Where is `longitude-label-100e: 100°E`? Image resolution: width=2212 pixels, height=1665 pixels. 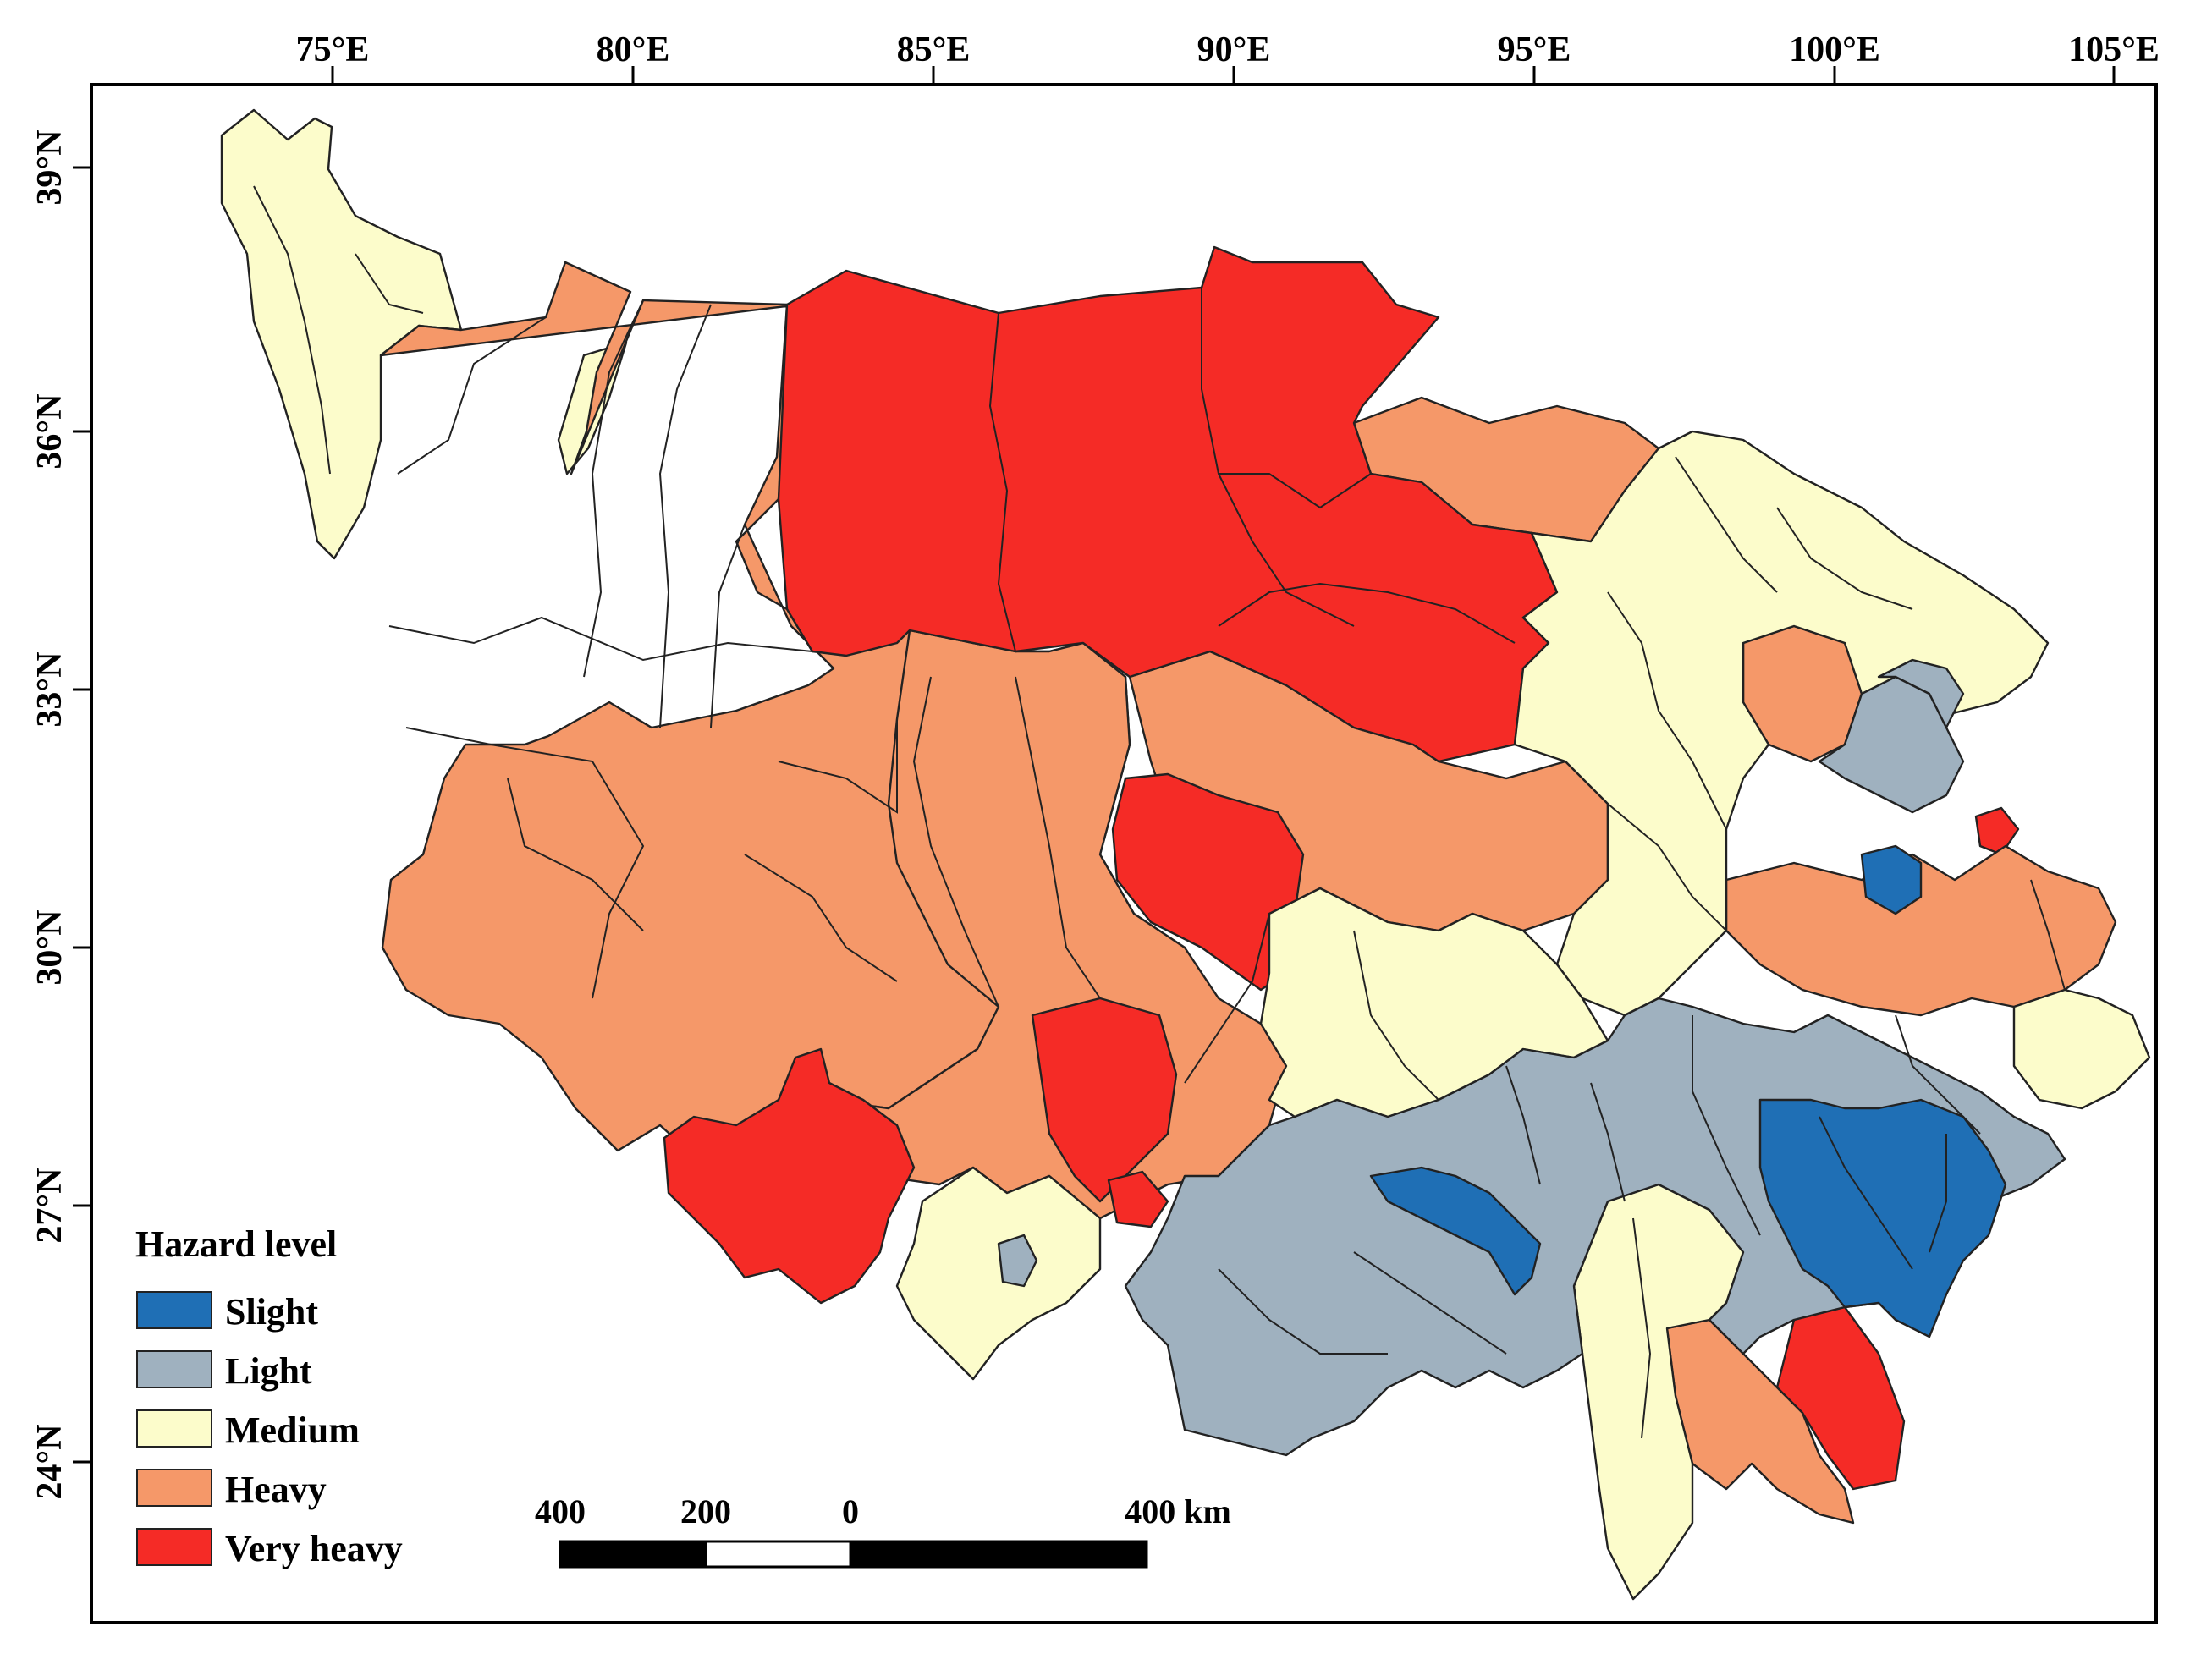 longitude-label-100e: 100°E is located at coordinates (1835, 49).